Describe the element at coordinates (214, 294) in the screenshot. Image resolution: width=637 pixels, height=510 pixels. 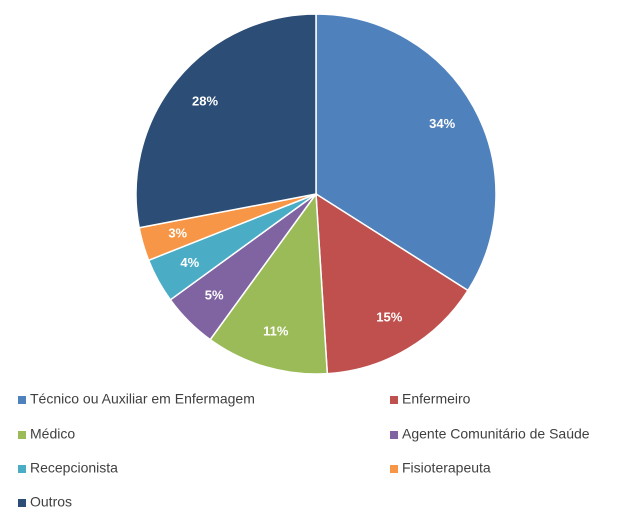
I see `data-label: 5%` at that location.